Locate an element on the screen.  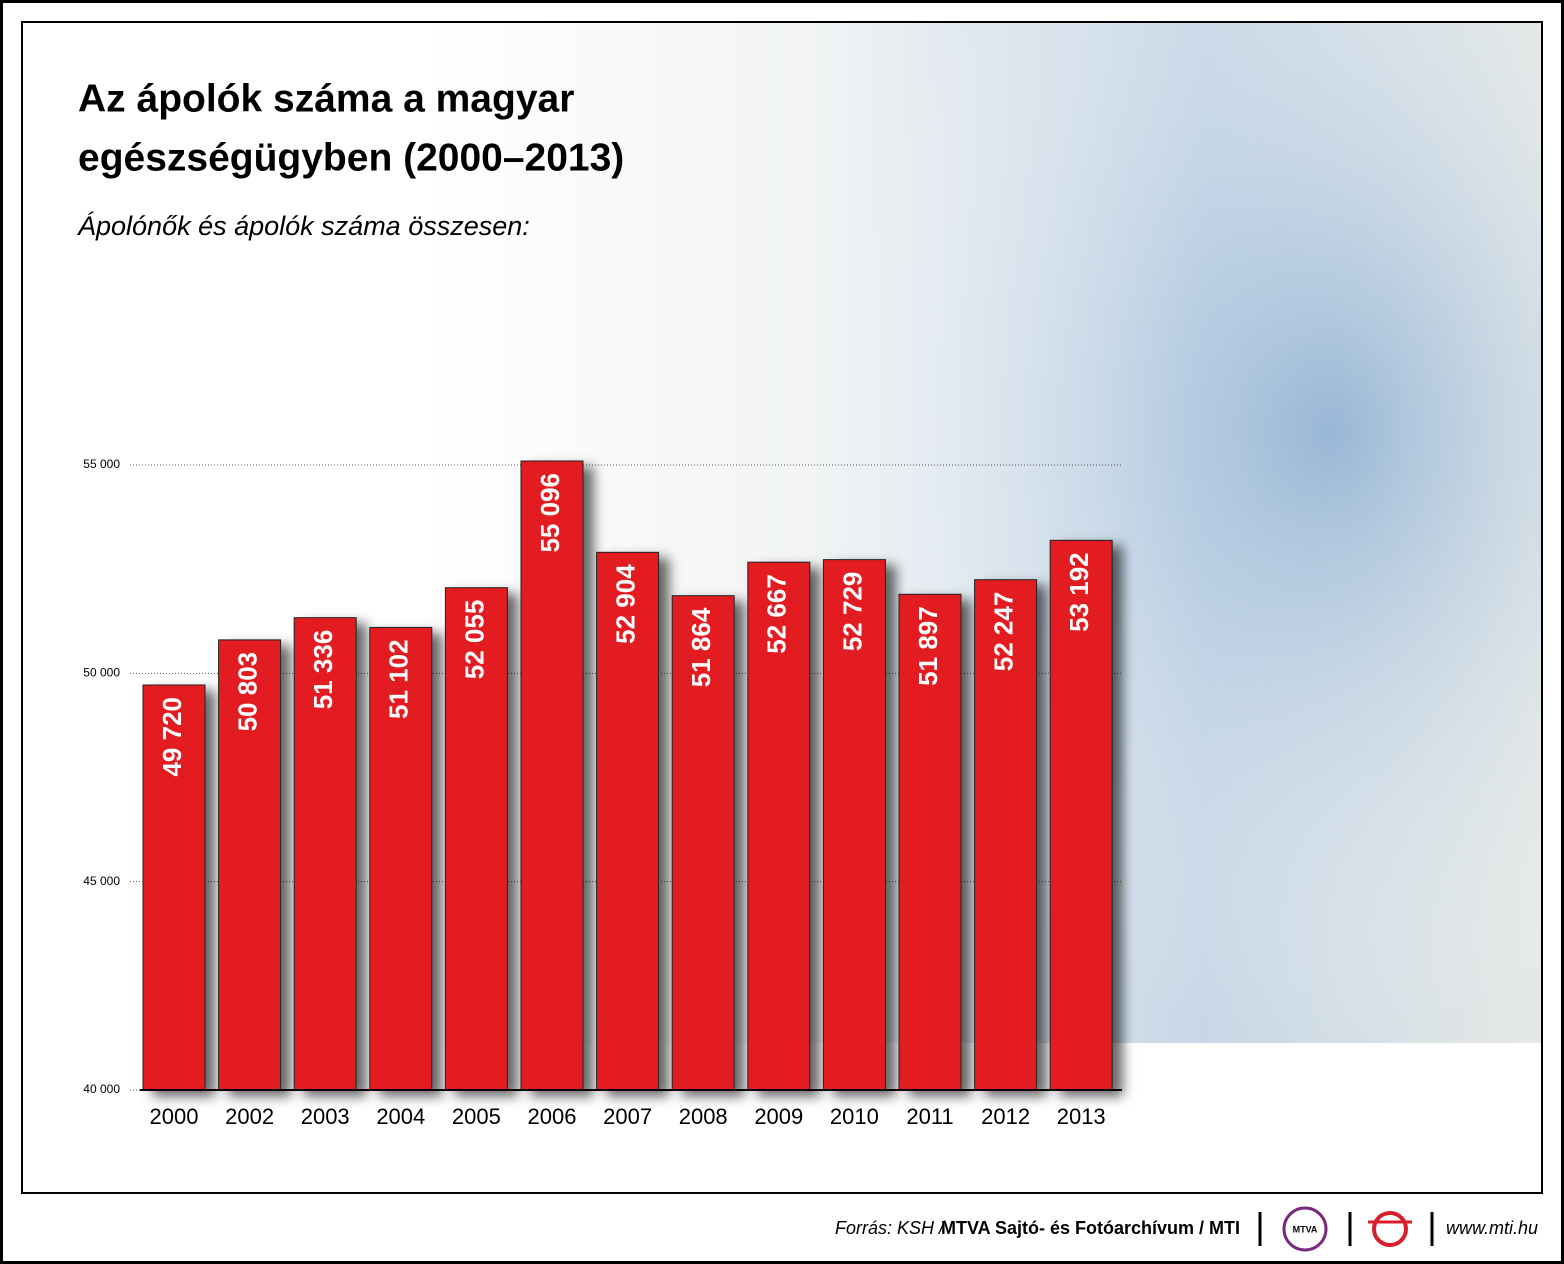
value-label: 52 667 is located at coordinates (777, 614).